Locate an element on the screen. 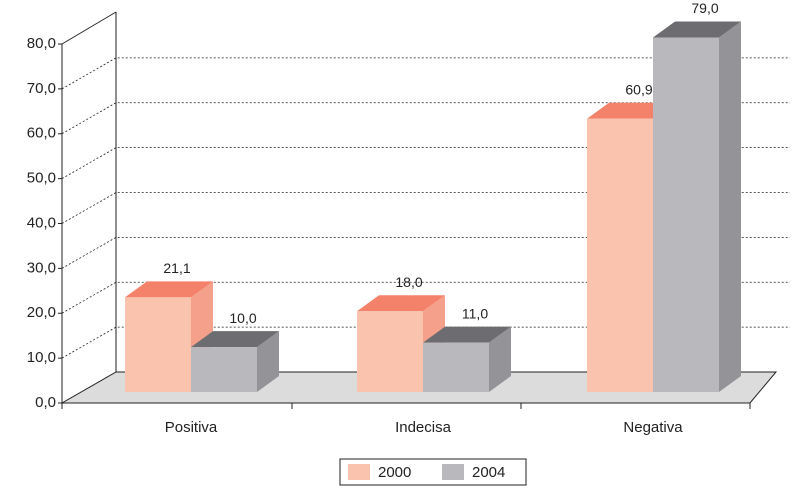 The width and height of the screenshot is (796, 488). value-label: 60,9 is located at coordinates (638, 89).